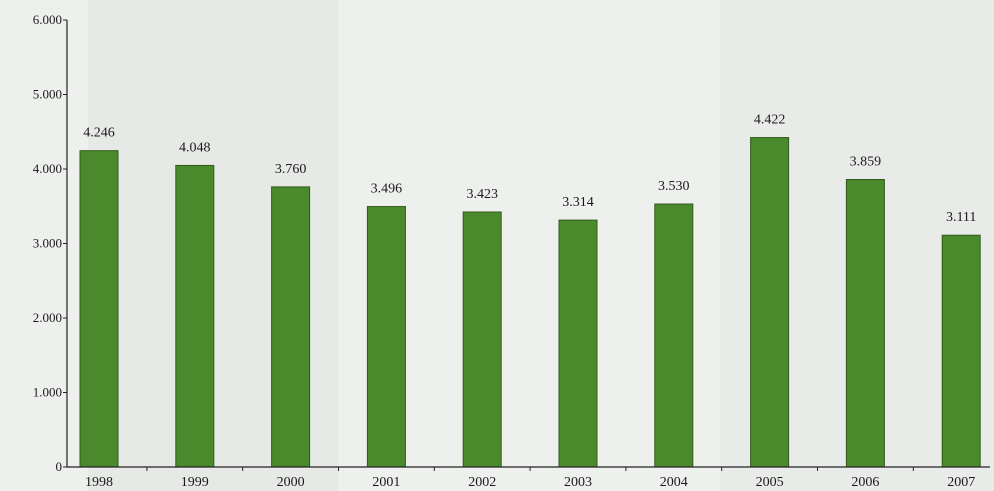 The image size is (994, 491). What do you see at coordinates (99, 482) in the screenshot?
I see `x-tick-label-1998: 1998` at bounding box center [99, 482].